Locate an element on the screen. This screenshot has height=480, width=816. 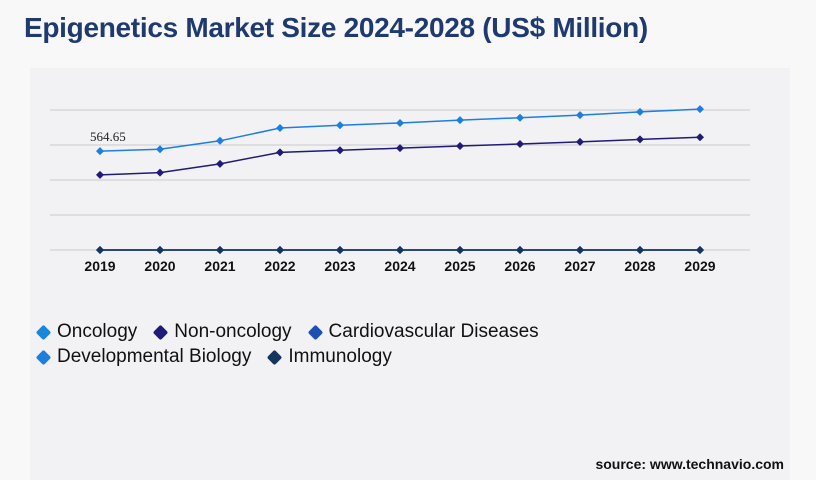
legend-label: Non-oncology is located at coordinates (233, 331).